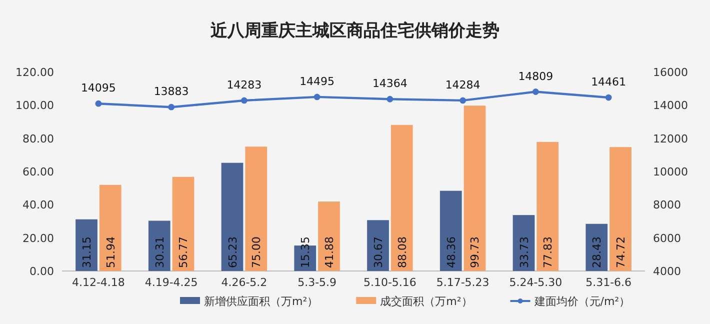 The image size is (710, 324). Describe the element at coordinates (317, 282) in the screenshot. I see `x-tick-label: 5.3-5.9` at that location.